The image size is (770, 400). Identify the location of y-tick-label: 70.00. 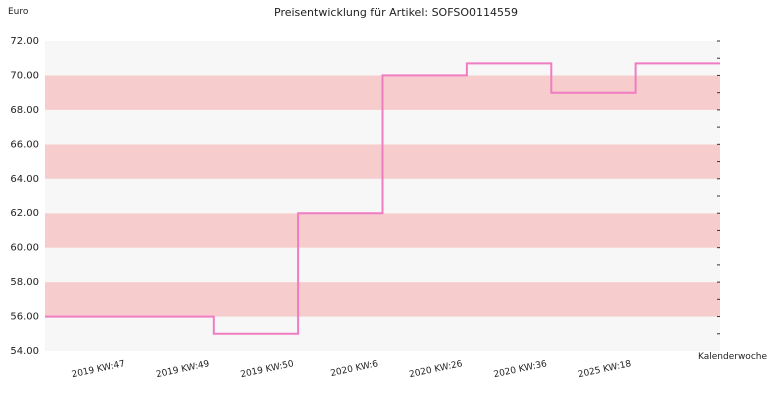
(24, 75).